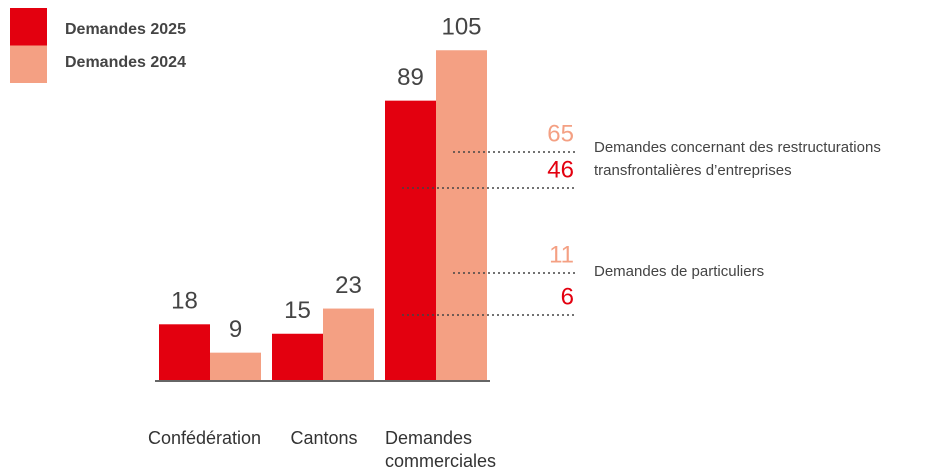 The image size is (952, 472). What do you see at coordinates (441, 449) in the screenshot?
I see `x-tick-label: Demandes commerciales` at bounding box center [441, 449].